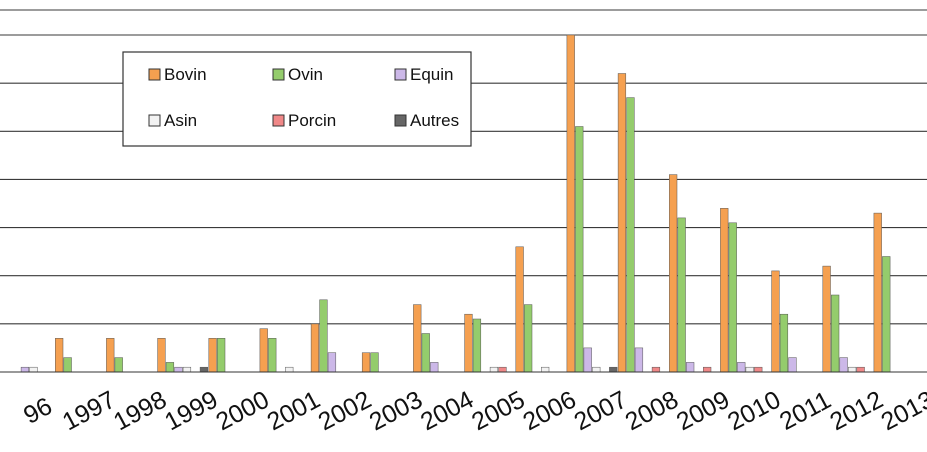 This screenshot has width=927, height=452. I want to click on bar-bovin-2004, so click(417, 338).